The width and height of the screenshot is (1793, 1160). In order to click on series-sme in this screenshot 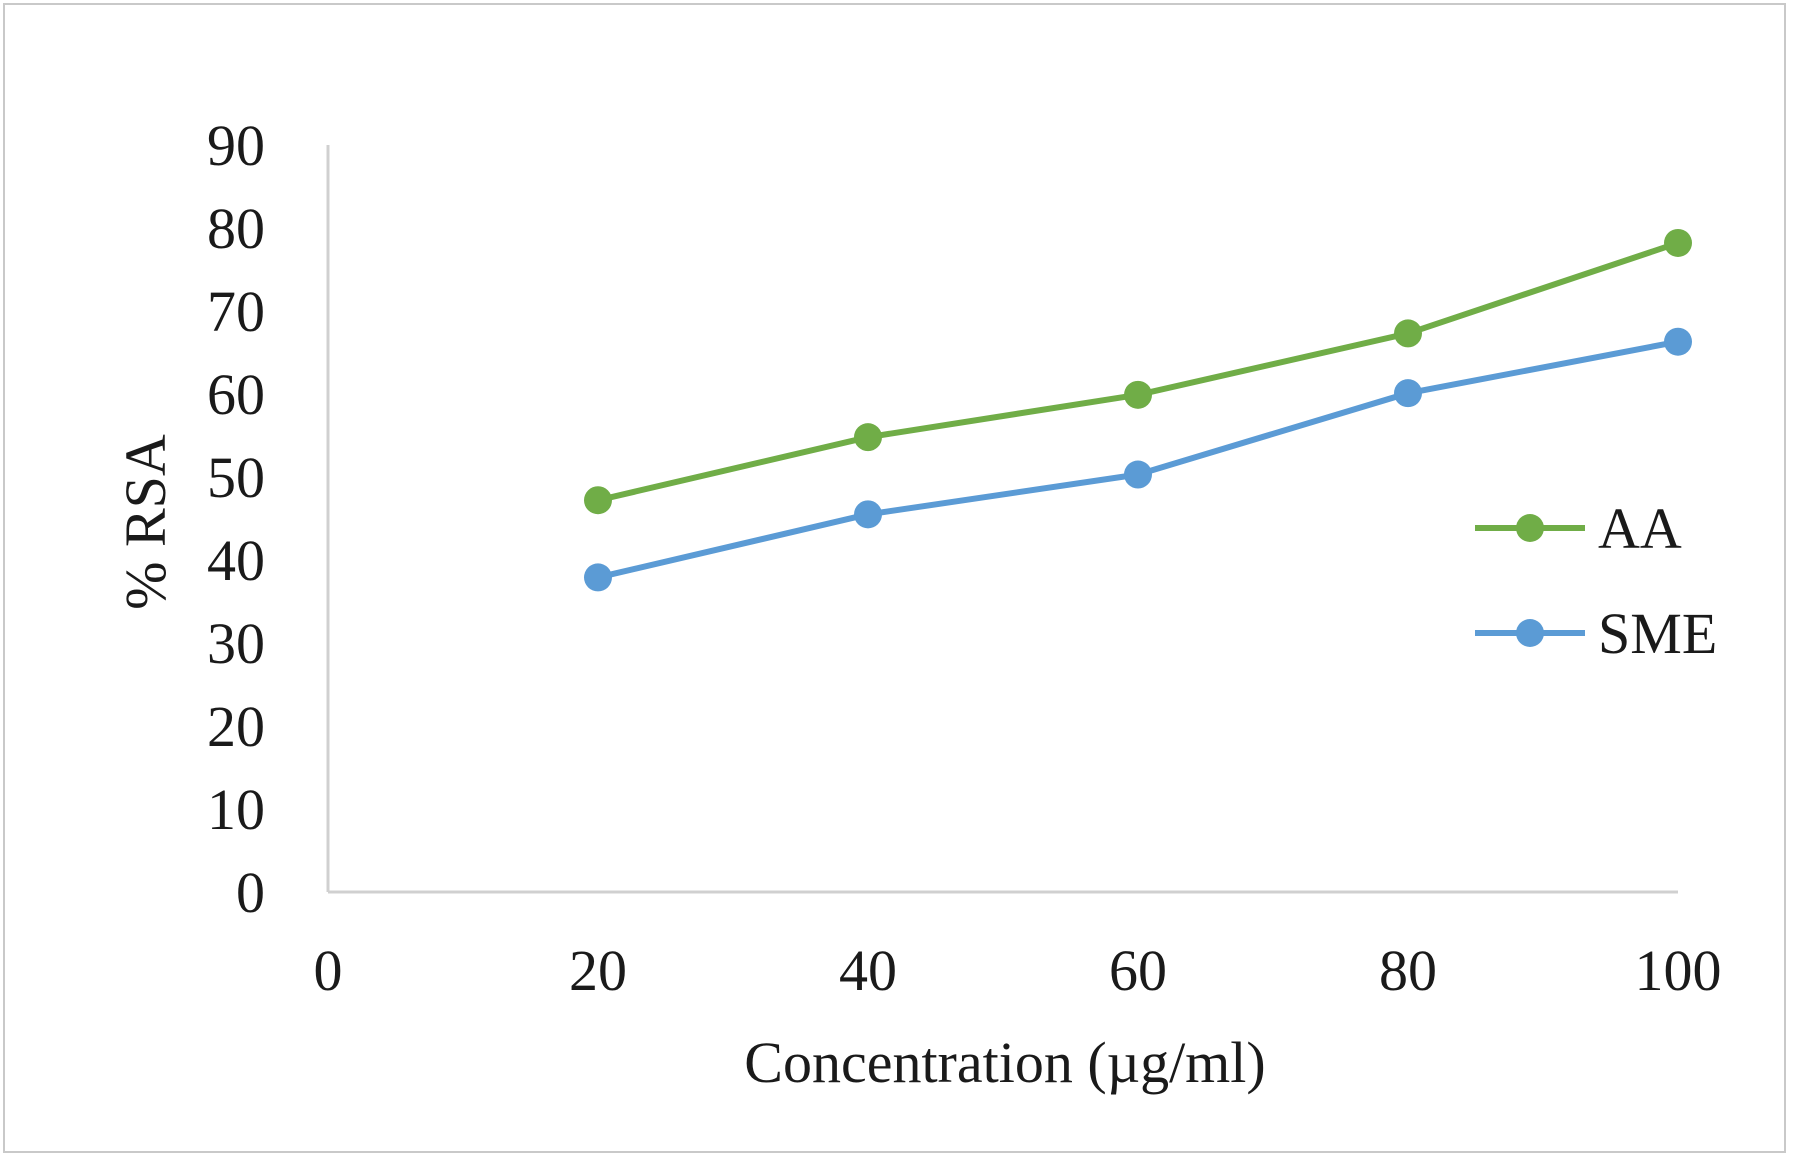, I will do `click(1138, 459)`.